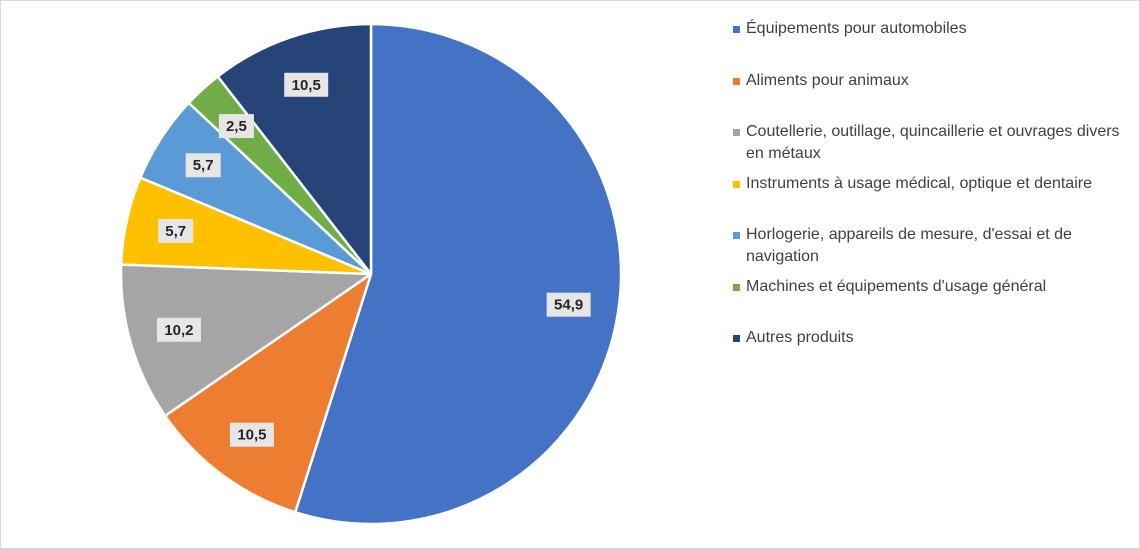 The height and width of the screenshot is (549, 1140). I want to click on data-label-5: 5,7, so click(203, 165).